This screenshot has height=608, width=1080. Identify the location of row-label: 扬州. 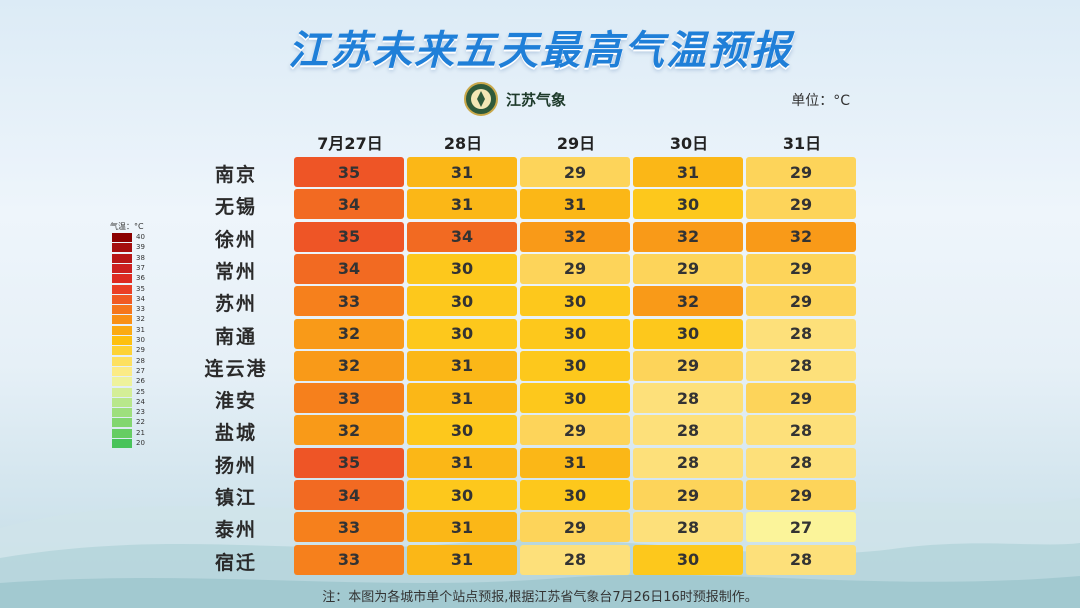
(235, 465).